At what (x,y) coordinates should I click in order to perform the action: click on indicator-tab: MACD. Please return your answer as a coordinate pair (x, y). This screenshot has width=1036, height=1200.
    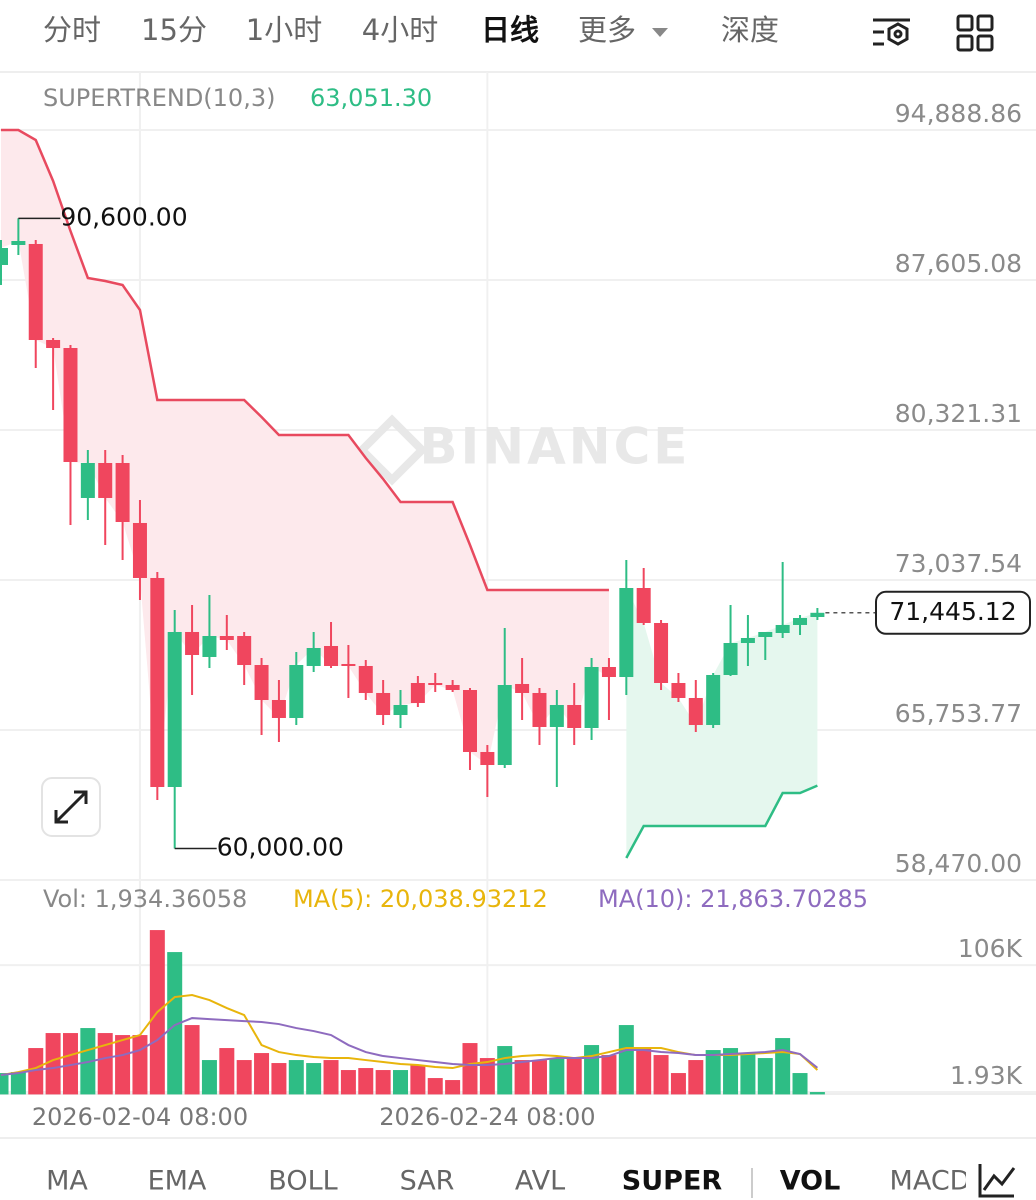
    Looking at the image, I should click on (930, 1181).